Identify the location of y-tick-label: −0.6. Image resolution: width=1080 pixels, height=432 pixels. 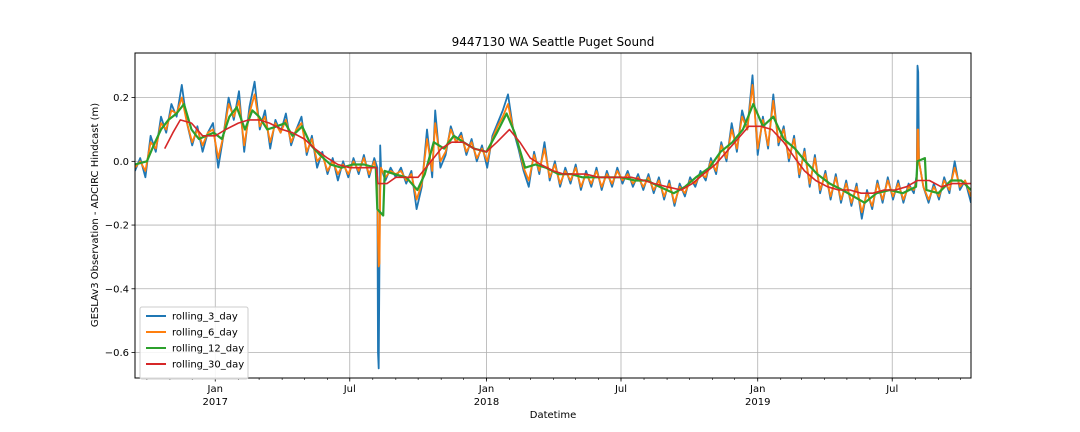
(117, 353).